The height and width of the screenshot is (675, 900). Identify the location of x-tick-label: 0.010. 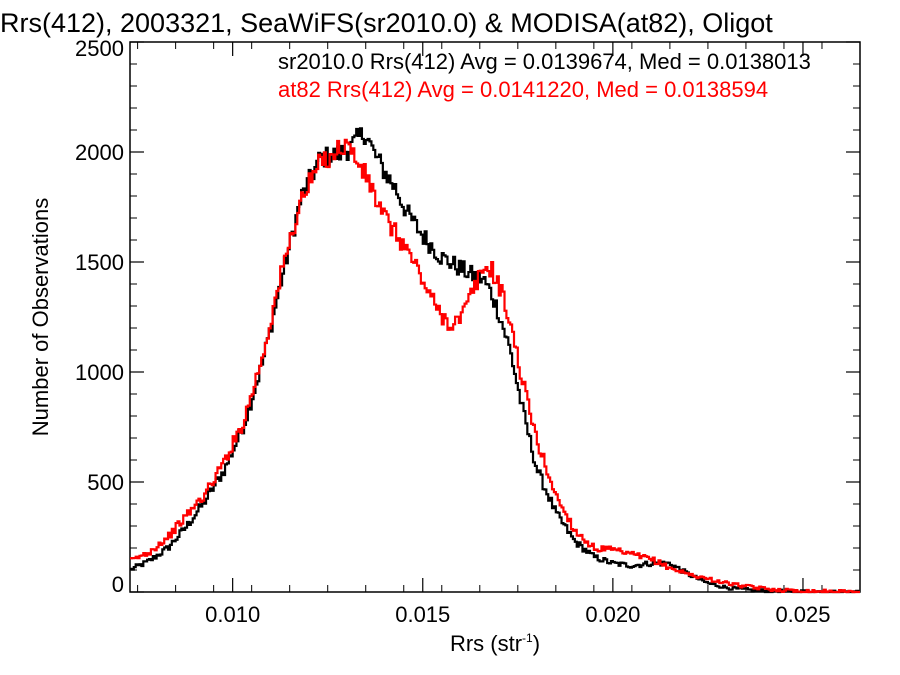
(232, 614).